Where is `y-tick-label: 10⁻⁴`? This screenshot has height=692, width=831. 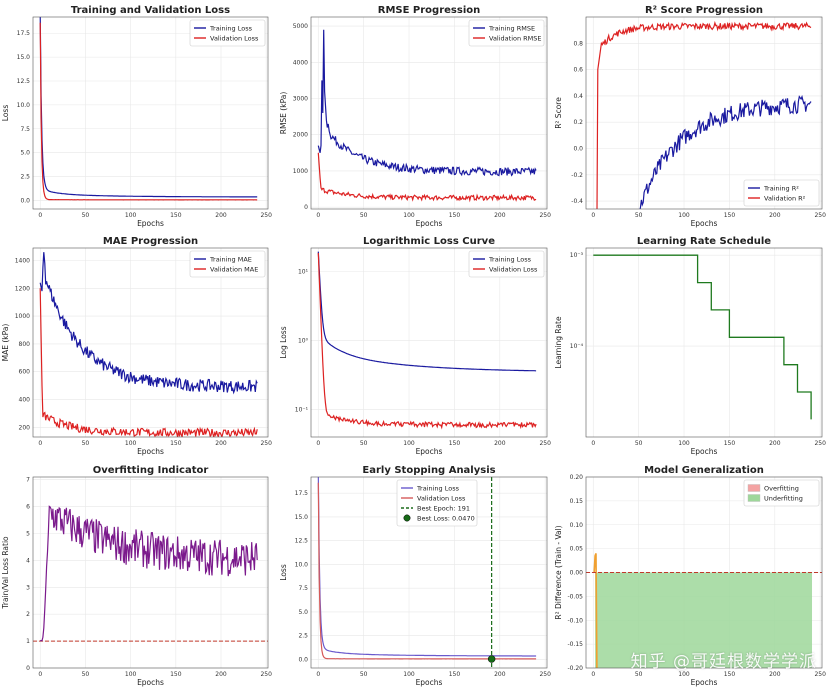
y-tick-label: 10⁻⁴ is located at coordinates (577, 346).